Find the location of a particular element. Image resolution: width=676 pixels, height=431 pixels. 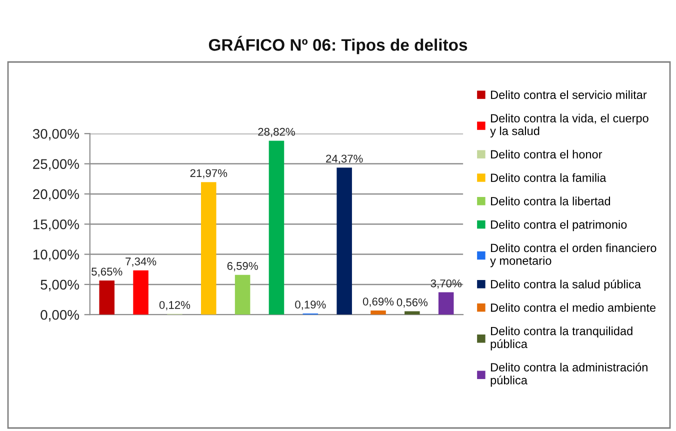

legend-label: Delito contra la tranquilidad pública is located at coordinates (561, 338).